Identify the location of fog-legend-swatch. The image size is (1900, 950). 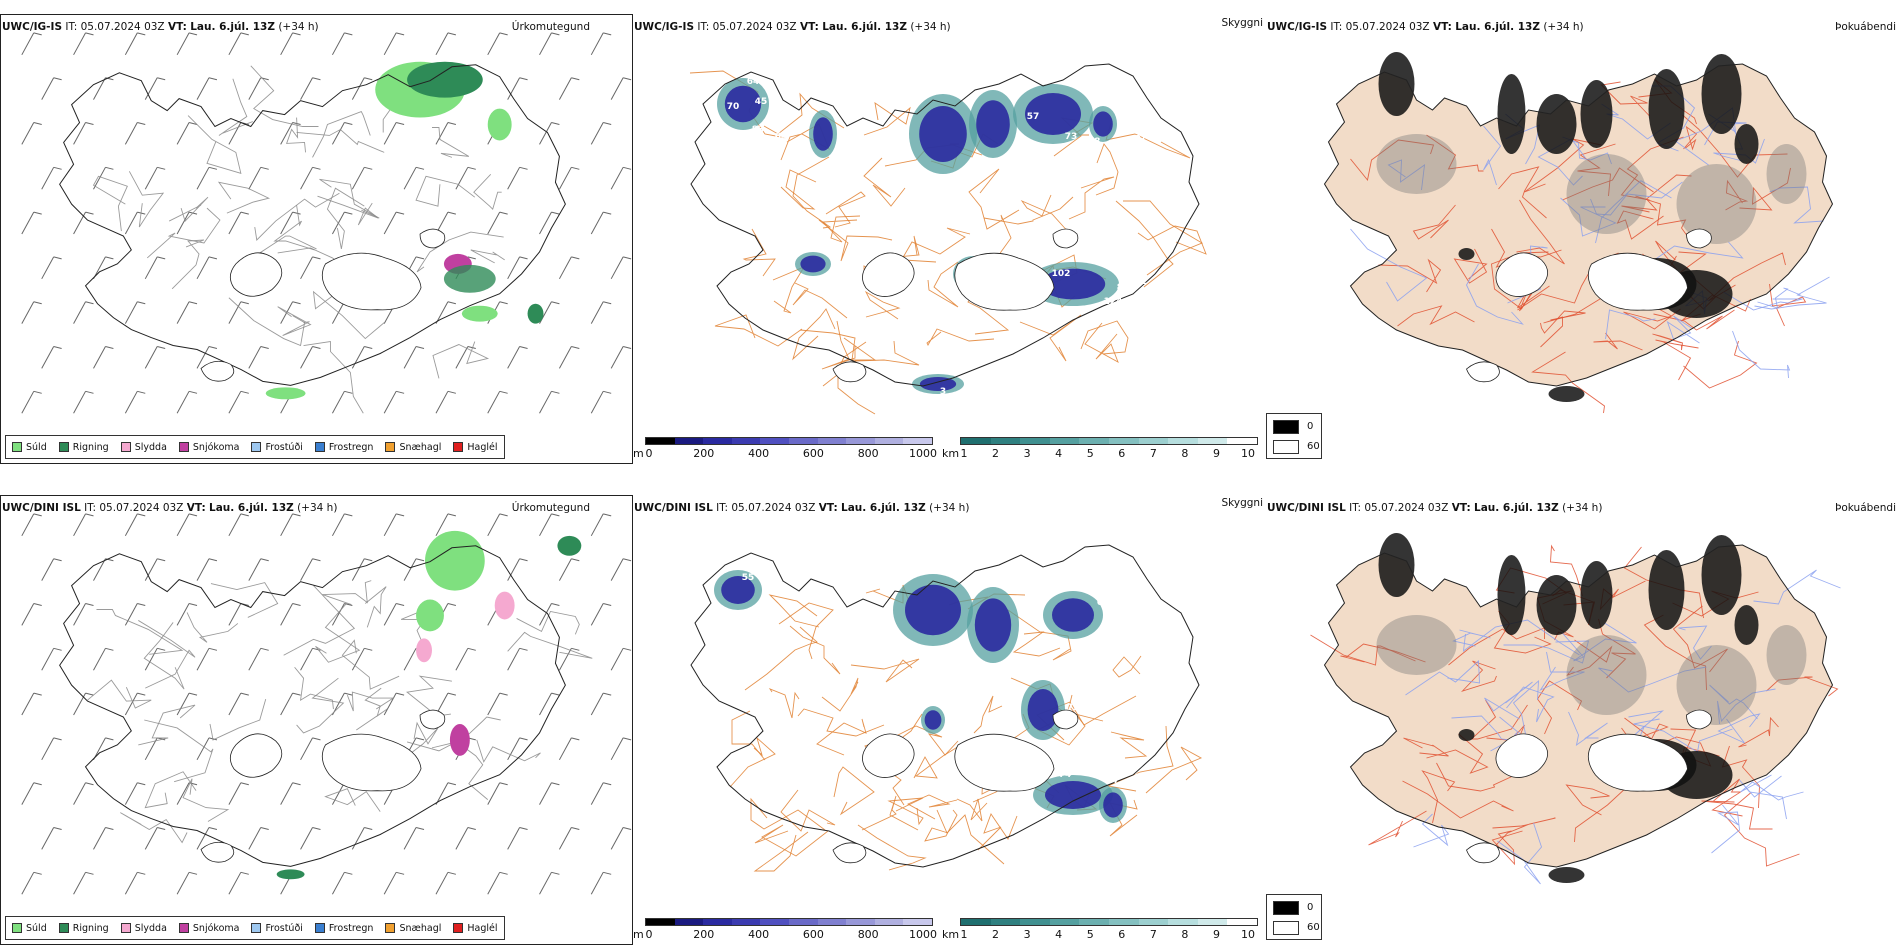
(1286, 928).